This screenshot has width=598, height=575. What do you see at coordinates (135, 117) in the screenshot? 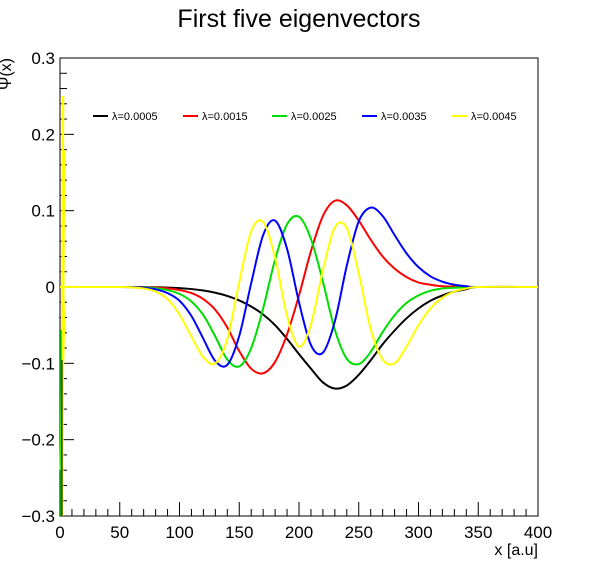
I see `legend-label: λ=0.0005` at bounding box center [135, 117].